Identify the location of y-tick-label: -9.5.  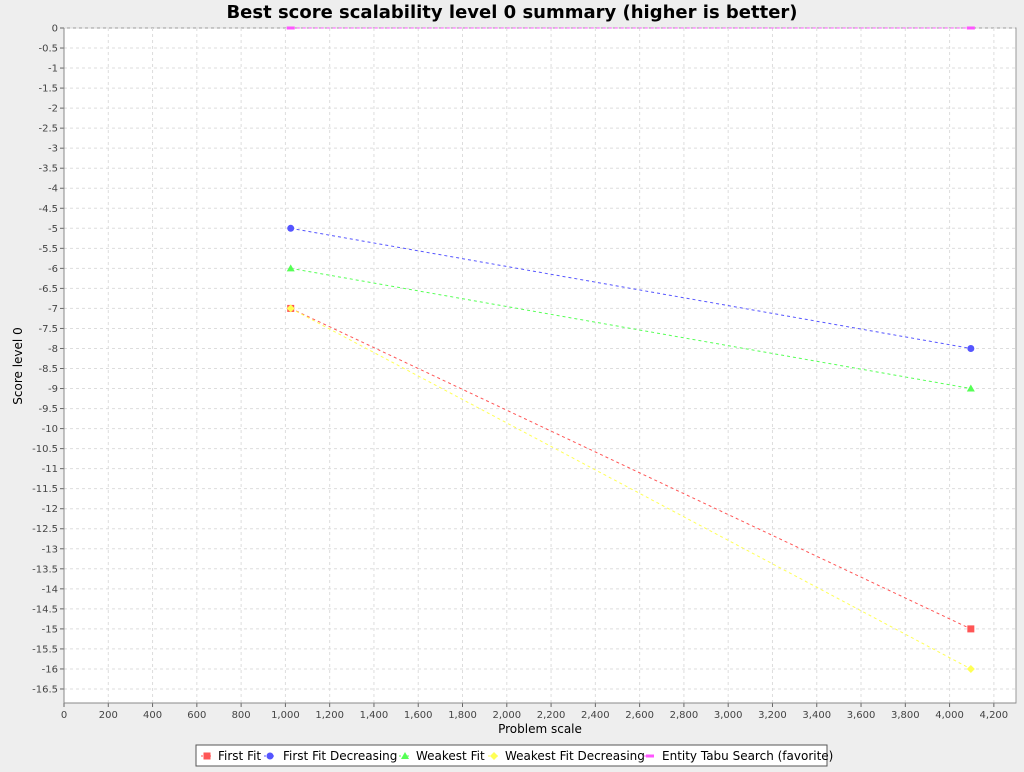
(48, 409).